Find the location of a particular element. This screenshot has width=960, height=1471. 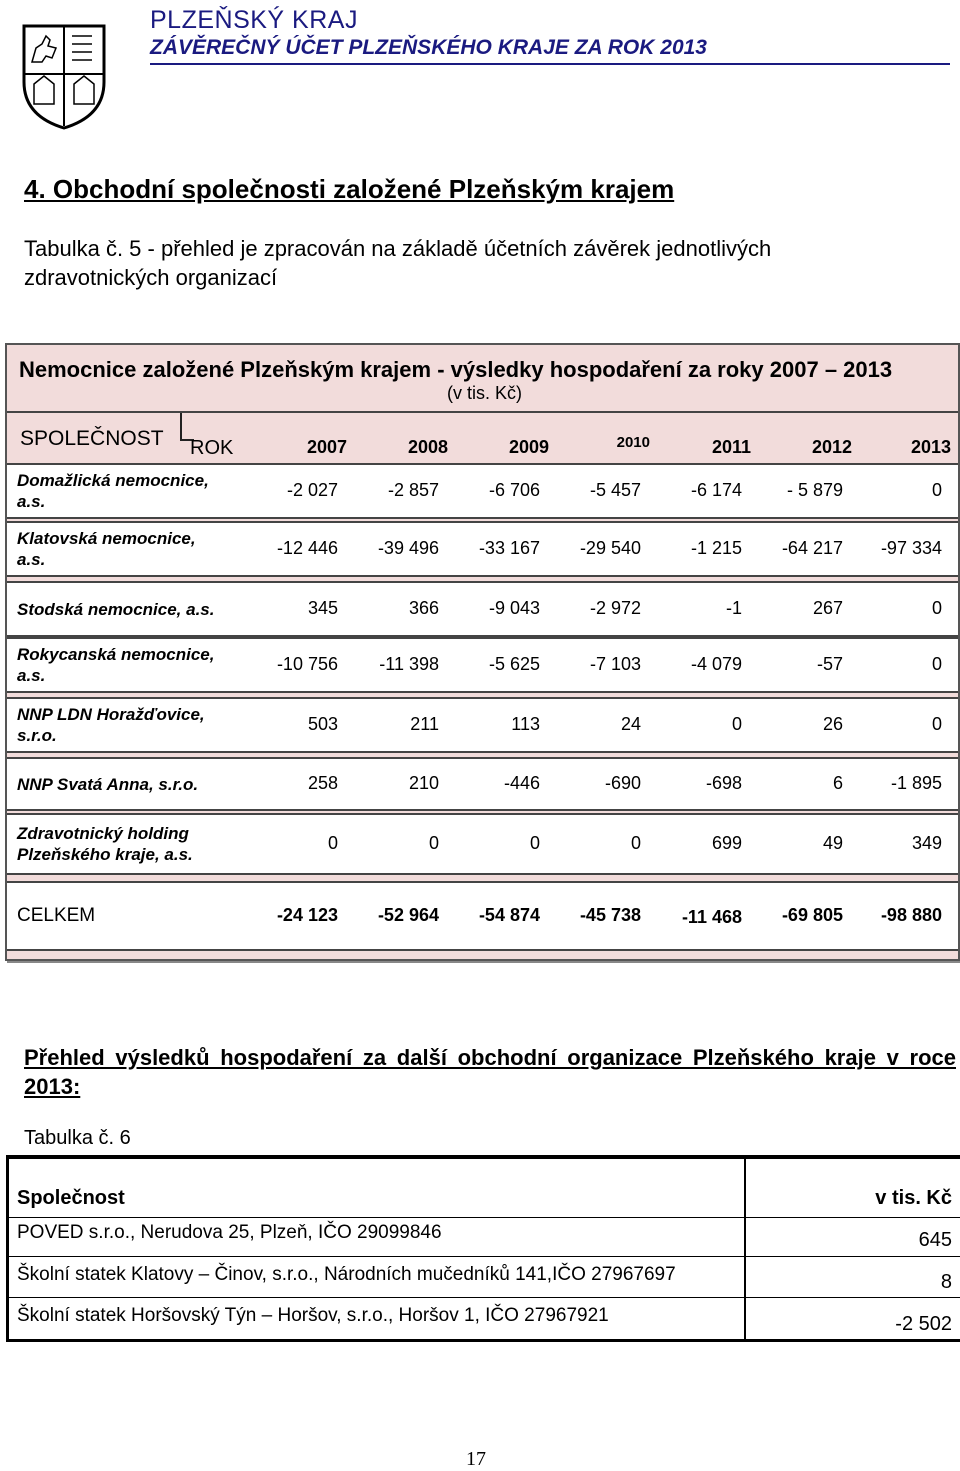

company-name-line: Zdravotnický holding is located at coordinates (103, 833).